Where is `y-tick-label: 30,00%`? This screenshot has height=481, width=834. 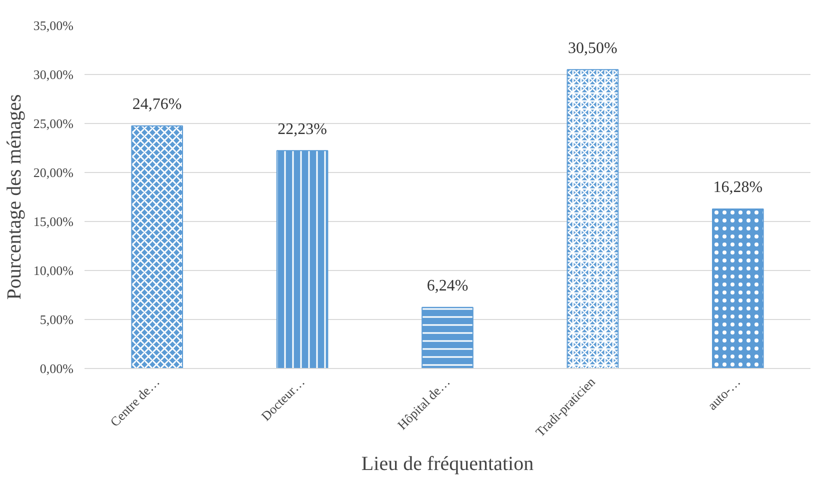
y-tick-label: 30,00% is located at coordinates (53, 74).